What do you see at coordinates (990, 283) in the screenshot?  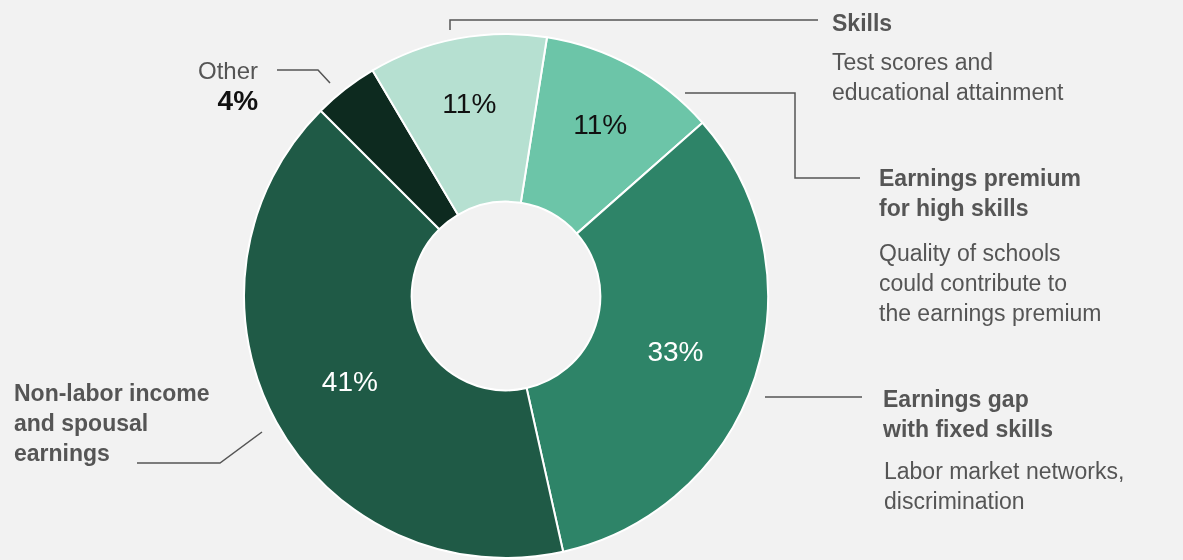 I see `text: Quality of schools could contribute to the earnings premium` at bounding box center [990, 283].